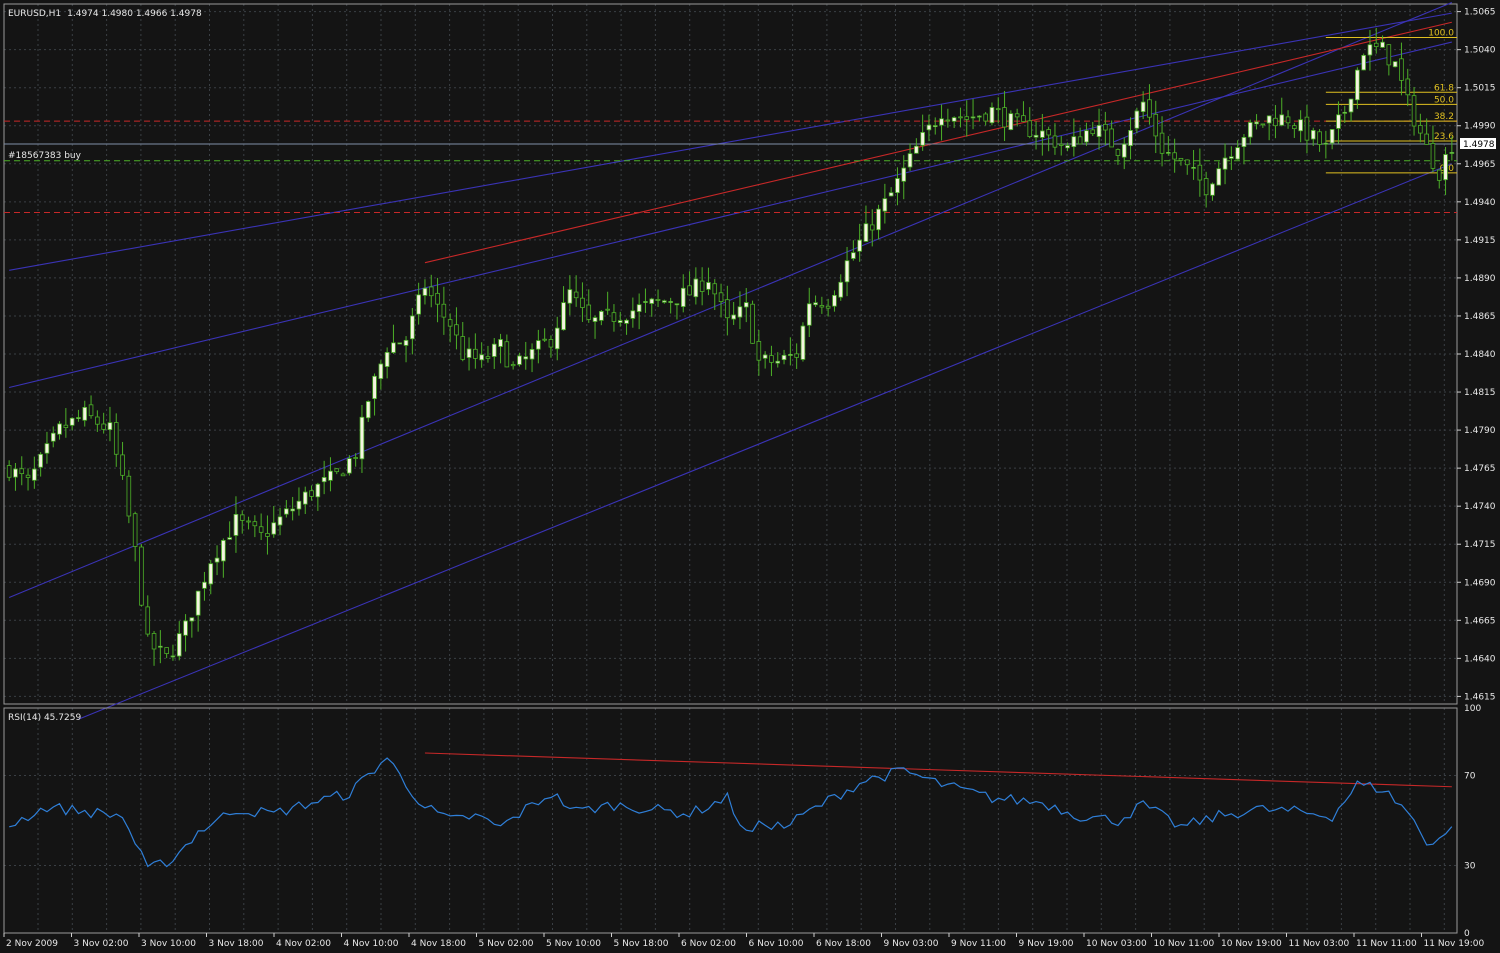  What do you see at coordinates (1480, 203) in the screenshot?
I see `price-tick-label: 1.4940` at bounding box center [1480, 203].